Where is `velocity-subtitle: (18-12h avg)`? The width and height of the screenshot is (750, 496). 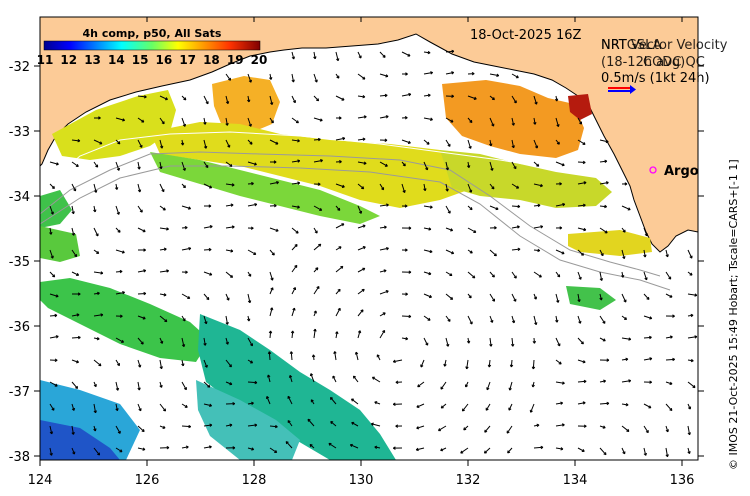 velocity-subtitle: (18-12h avg) is located at coordinates (643, 62).